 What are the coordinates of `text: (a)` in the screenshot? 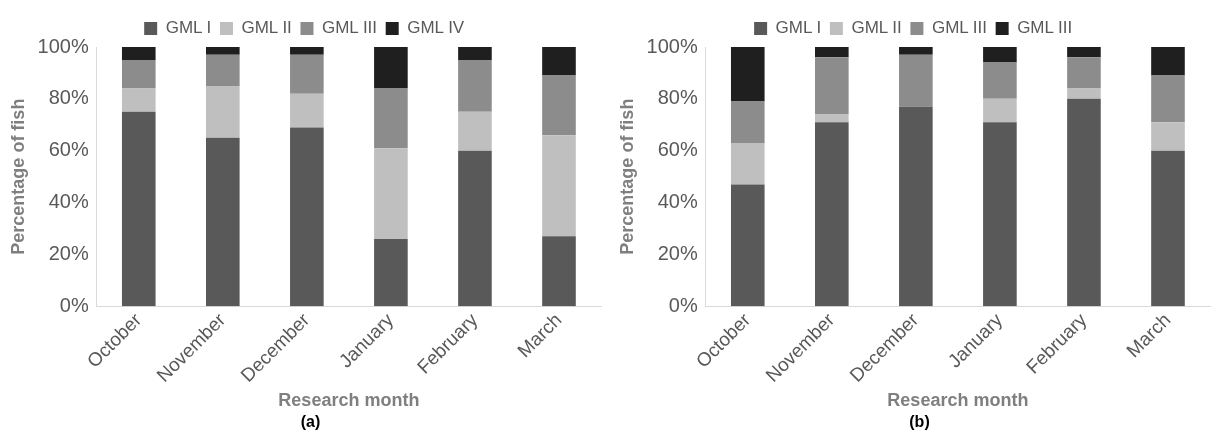 It's located at (310, 422).